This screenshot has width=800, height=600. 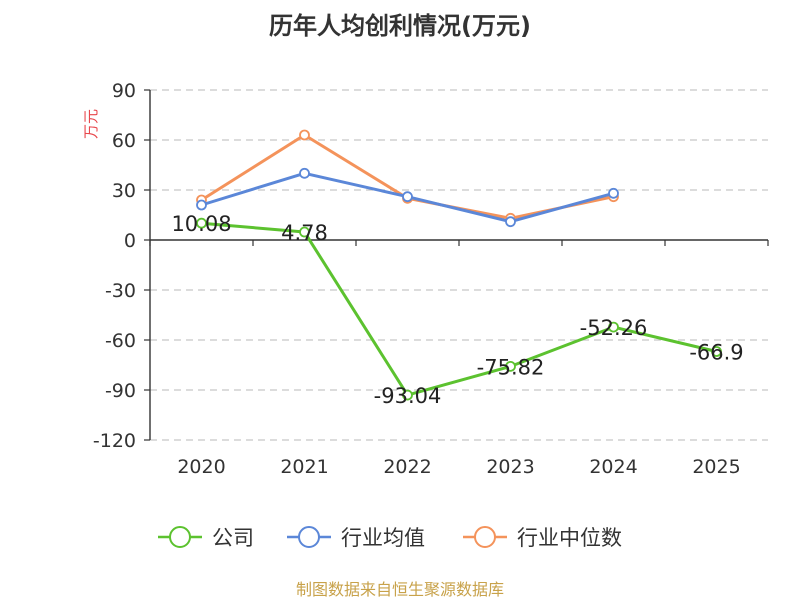 I want to click on data-label: -52.26, so click(x=614, y=328).